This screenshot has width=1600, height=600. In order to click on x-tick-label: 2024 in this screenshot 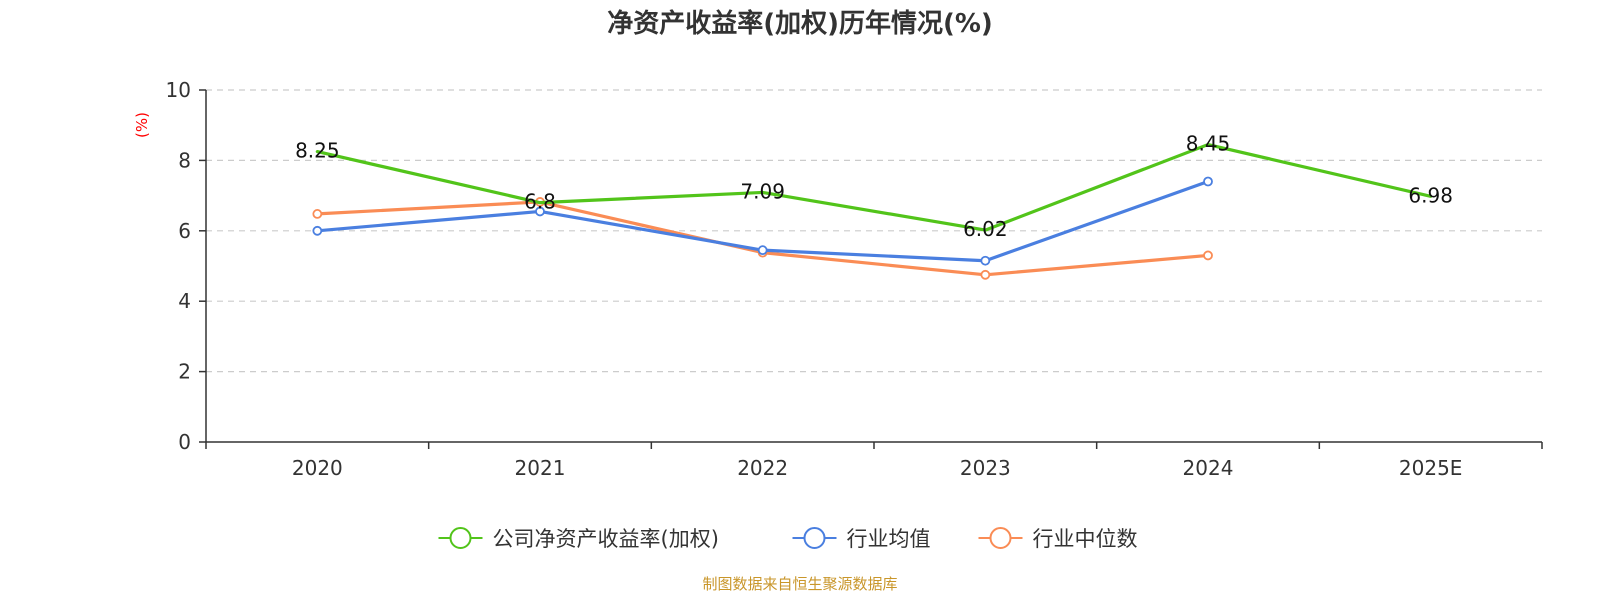, I will do `click(1208, 468)`.